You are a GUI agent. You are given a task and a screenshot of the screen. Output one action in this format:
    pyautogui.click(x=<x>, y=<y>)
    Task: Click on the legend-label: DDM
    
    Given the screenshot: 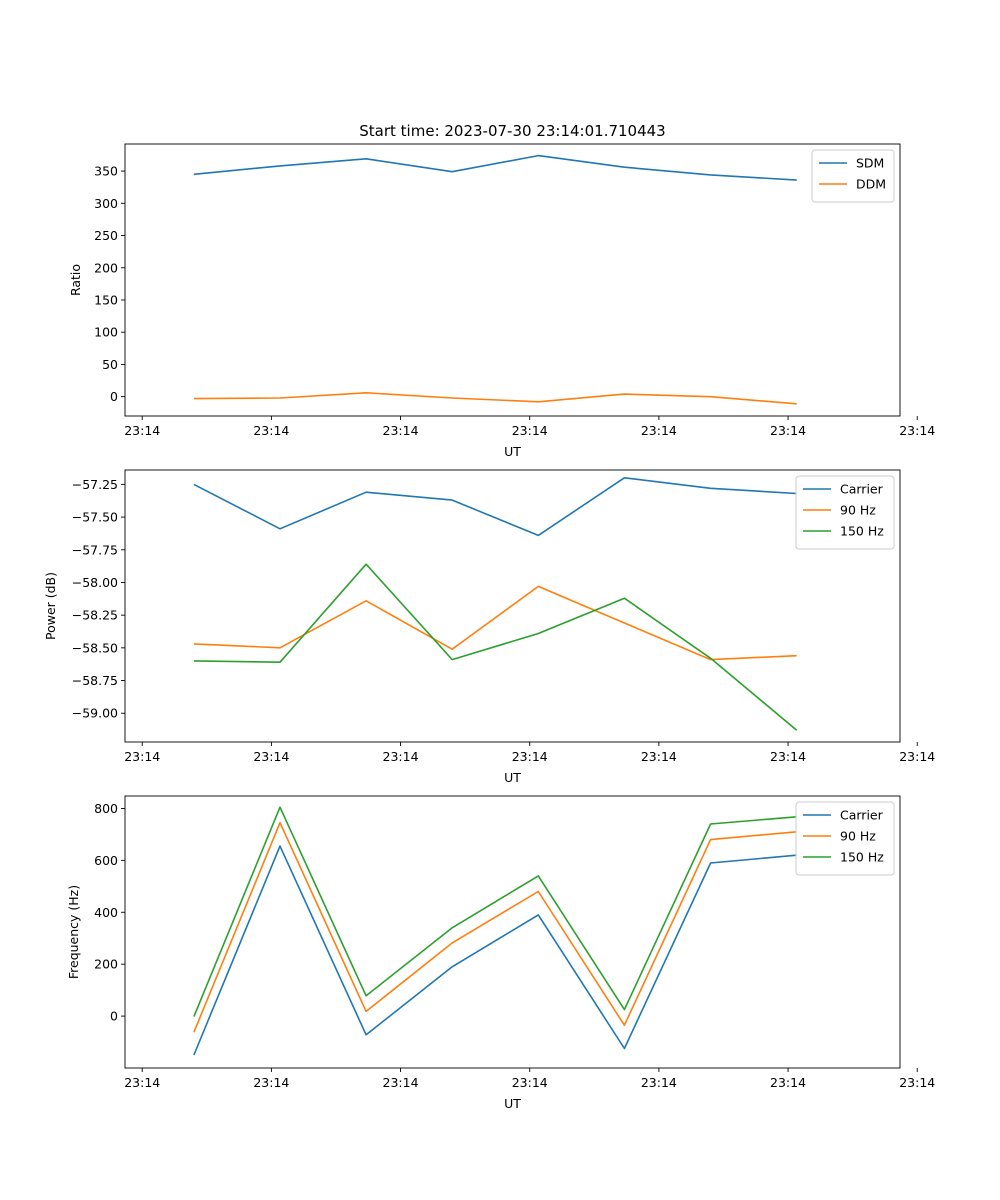 What is the action you would take?
    pyautogui.click(x=871, y=184)
    